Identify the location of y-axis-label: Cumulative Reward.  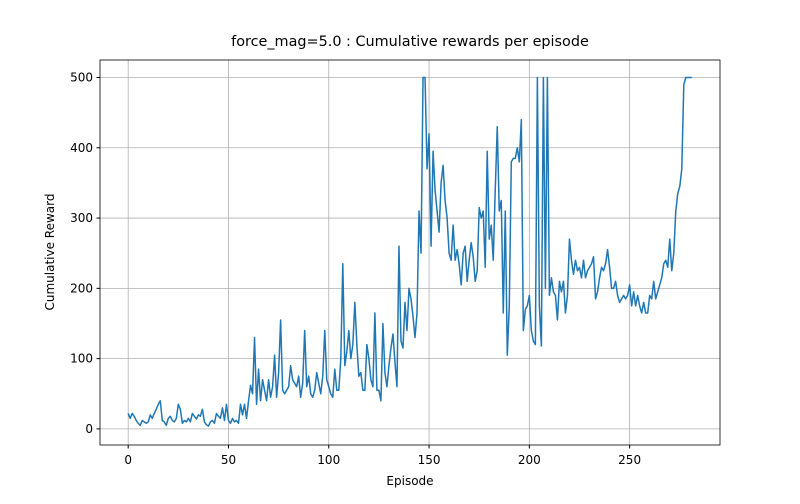
(50, 252).